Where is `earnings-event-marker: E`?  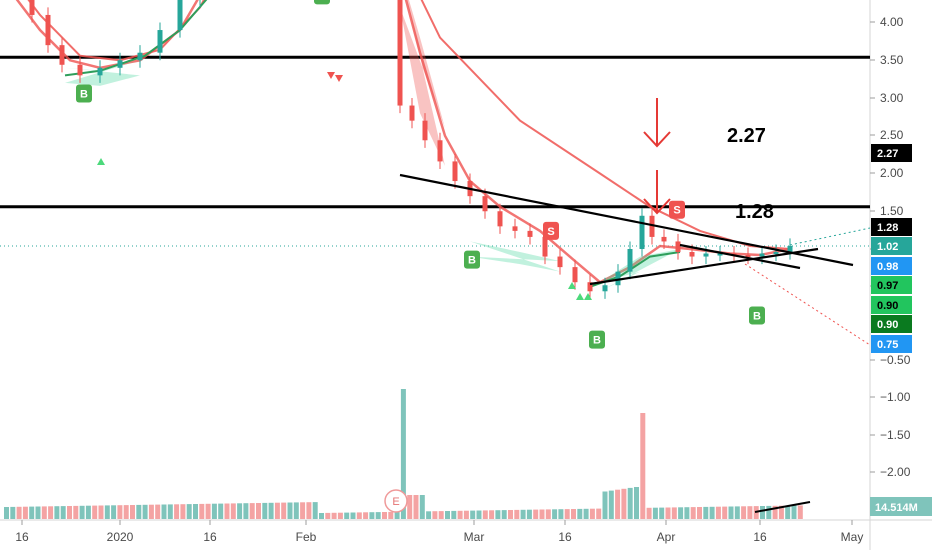 earnings-event-marker: E is located at coordinates (396, 501).